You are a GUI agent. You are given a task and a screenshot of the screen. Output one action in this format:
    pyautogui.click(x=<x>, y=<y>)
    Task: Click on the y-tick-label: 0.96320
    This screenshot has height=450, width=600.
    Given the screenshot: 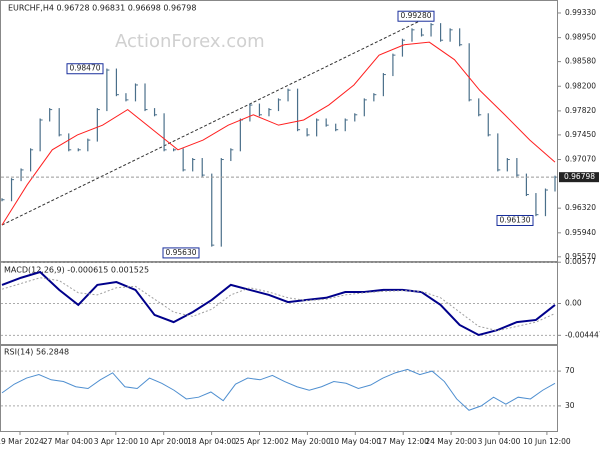 What is the action you would take?
    pyautogui.click(x=580, y=207)
    